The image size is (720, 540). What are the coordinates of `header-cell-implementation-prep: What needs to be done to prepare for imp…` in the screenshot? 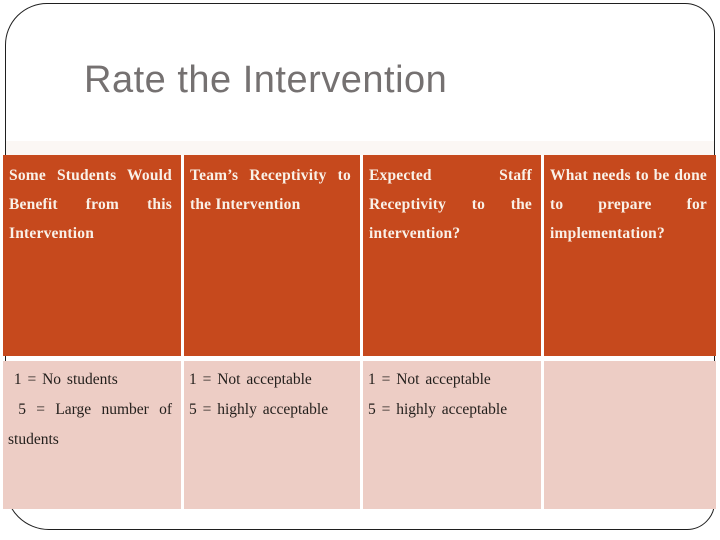 It's located at (630, 255).